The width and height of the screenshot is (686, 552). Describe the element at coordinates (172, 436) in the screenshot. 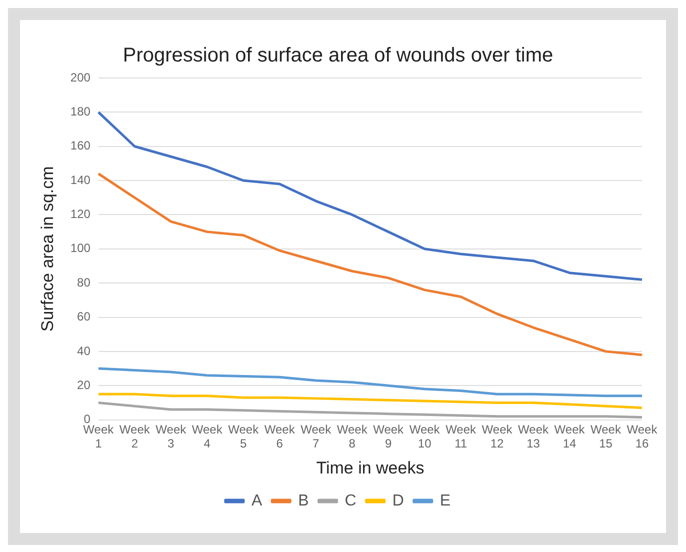

I see `x-tick-label: Week 3` at that location.